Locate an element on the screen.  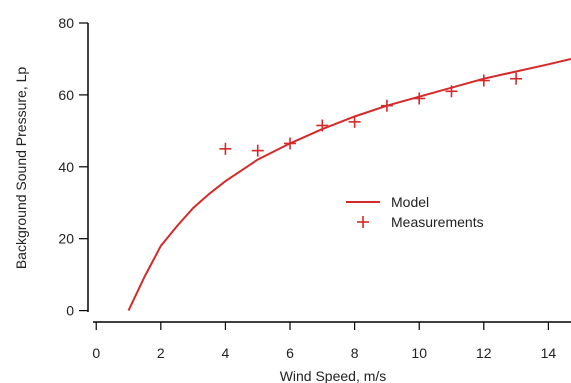
legend-plus-marker is located at coordinates (363, 222).